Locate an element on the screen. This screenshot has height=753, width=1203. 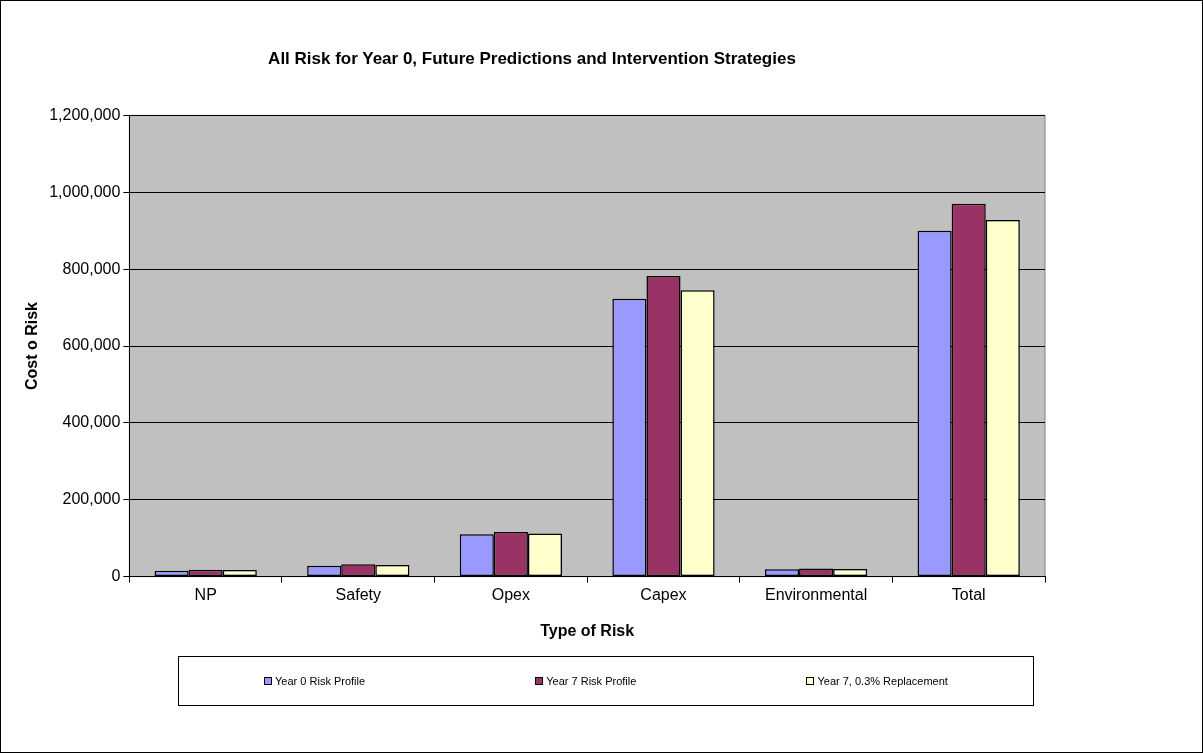
y-tick-label: 400,000 is located at coordinates (91, 422).